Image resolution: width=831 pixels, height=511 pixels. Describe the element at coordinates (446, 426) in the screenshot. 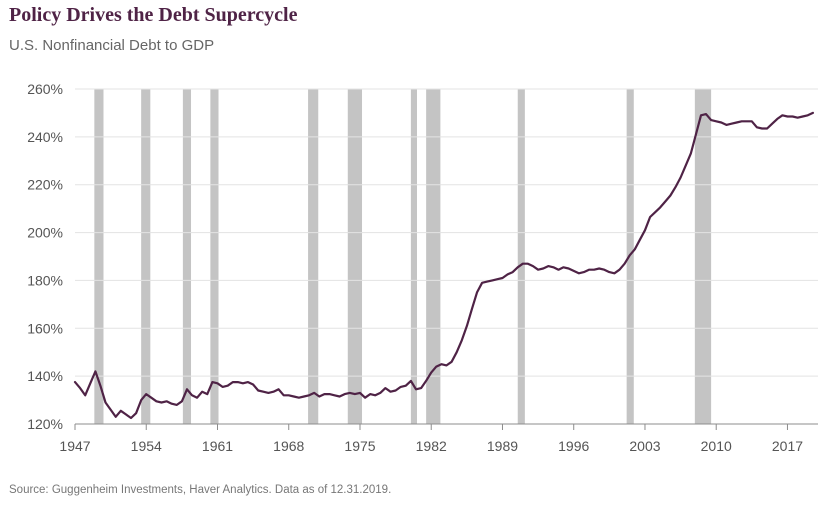

I see `axes` at that location.